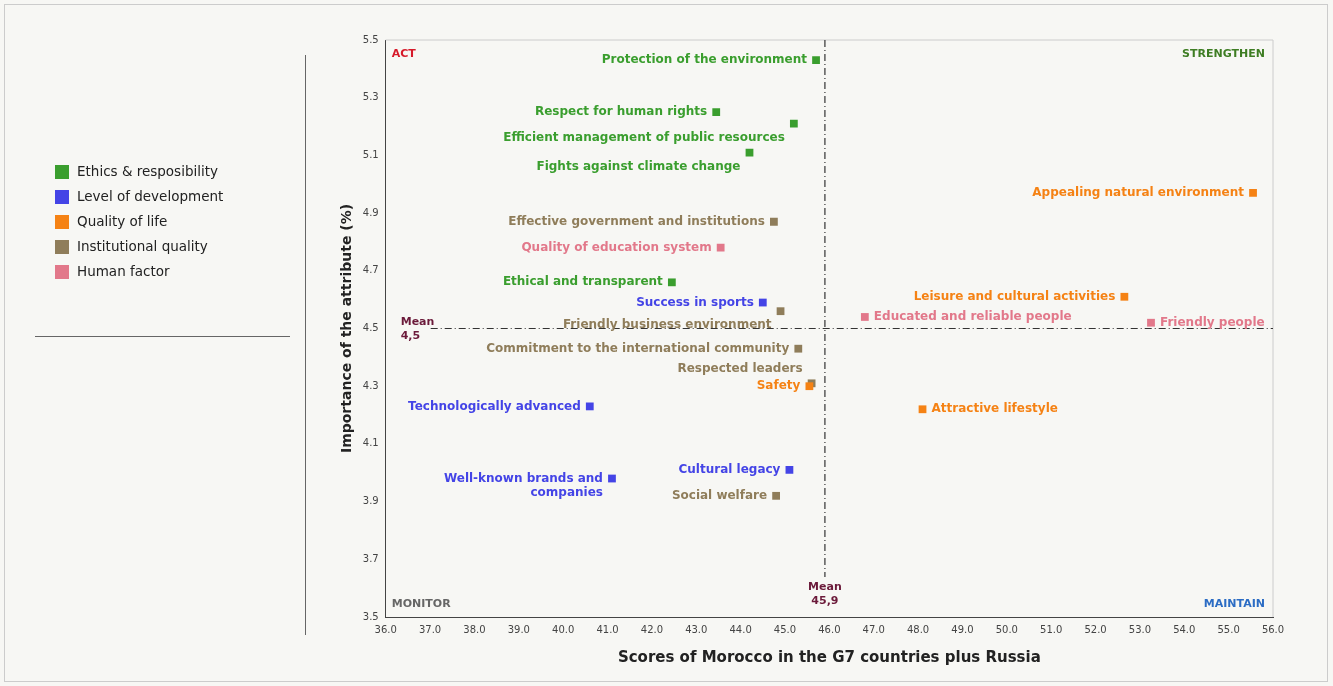 Image resolution: width=1333 pixels, height=686 pixels. I want to click on legend-label: Institutional quality, so click(142, 245).